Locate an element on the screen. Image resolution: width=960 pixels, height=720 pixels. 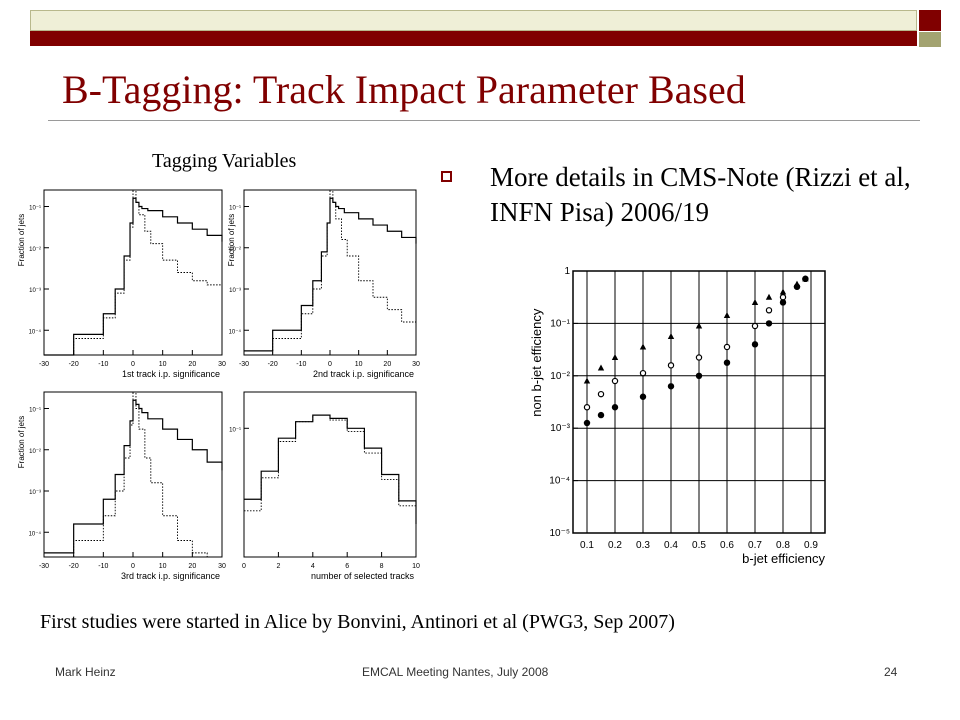
footer-author: Mark Heinz is located at coordinates (85, 672).